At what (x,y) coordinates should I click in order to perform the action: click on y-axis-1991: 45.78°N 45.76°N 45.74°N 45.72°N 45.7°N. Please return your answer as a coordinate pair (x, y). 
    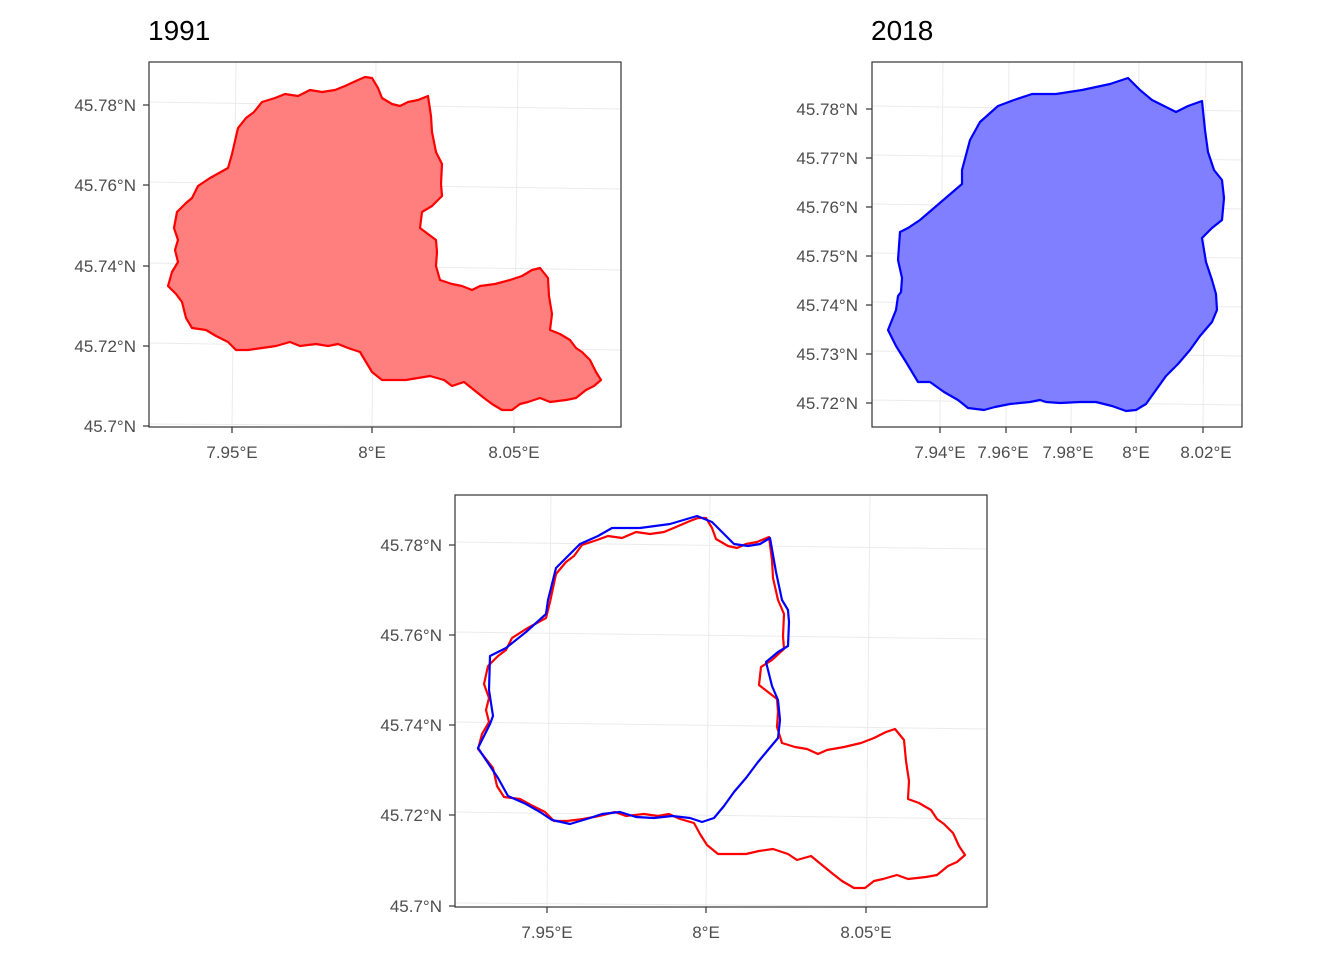
    Looking at the image, I should click on (111, 266).